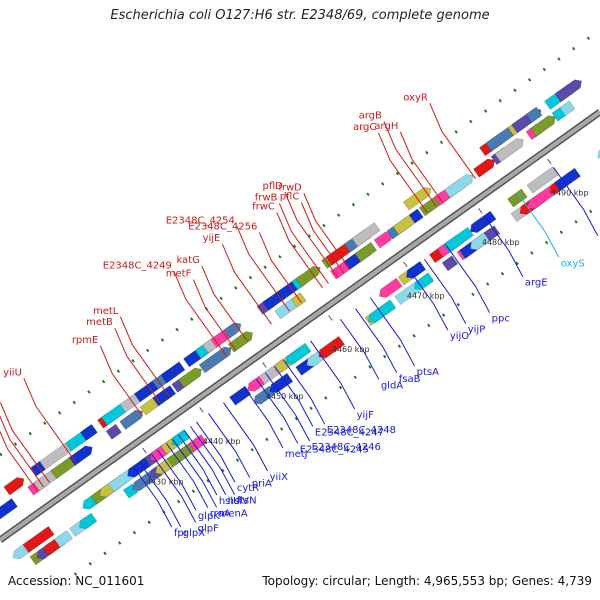 This screenshot has width=600, height=600. Describe the element at coordinates (415, 97) in the screenshot. I see `gene-label-upper: oxyR` at that location.